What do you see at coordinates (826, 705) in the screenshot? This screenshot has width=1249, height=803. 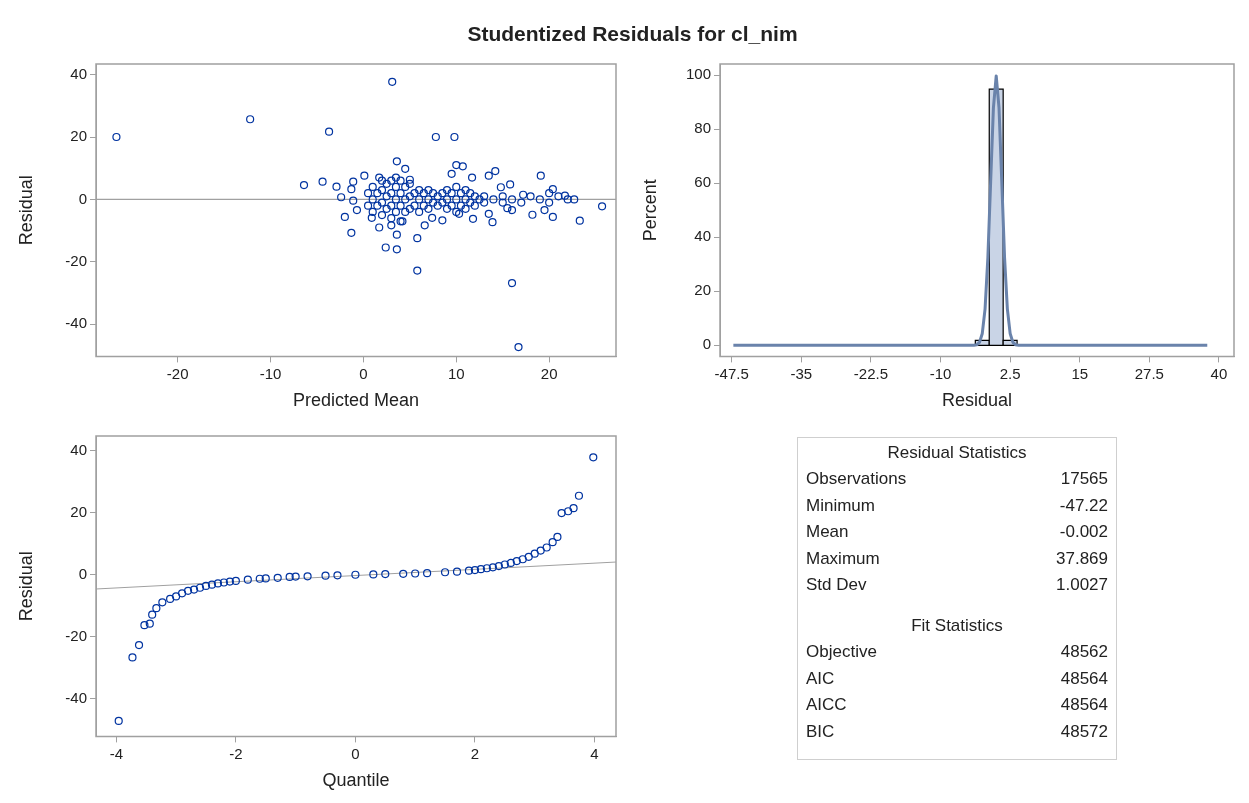 I see `category-label: AICC` at bounding box center [826, 705].